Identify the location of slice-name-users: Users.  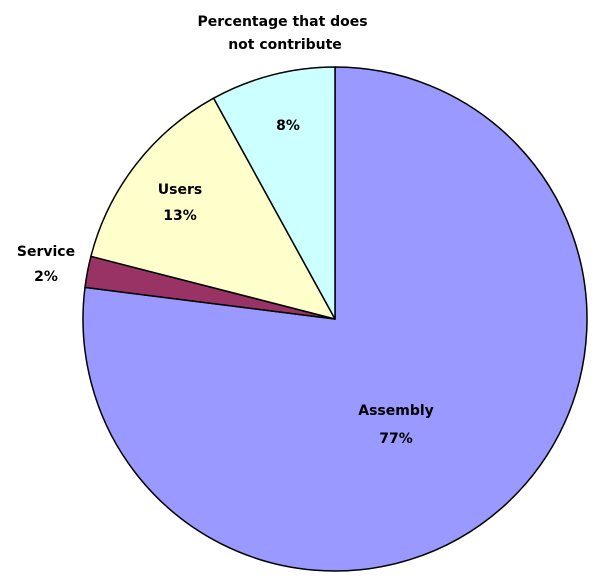
(180, 190).